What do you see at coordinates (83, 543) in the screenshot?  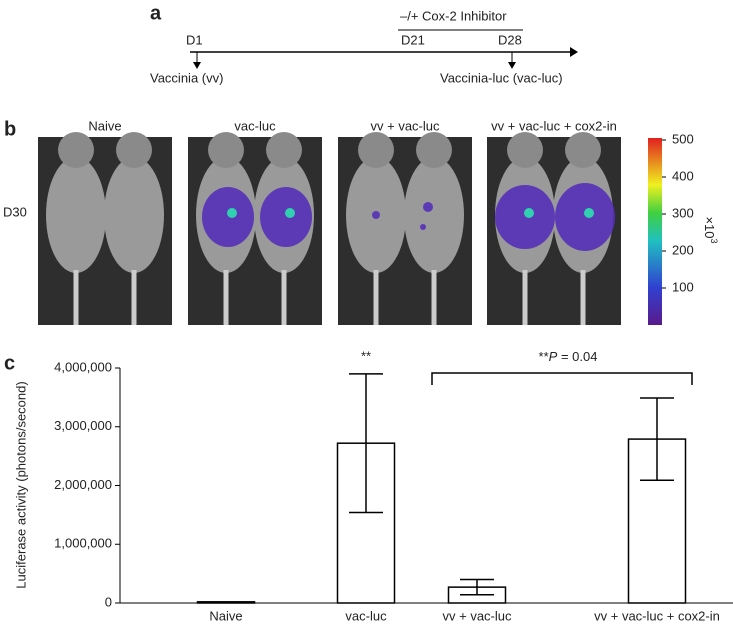 I see `y-tick-label: 1,000,000` at bounding box center [83, 543].